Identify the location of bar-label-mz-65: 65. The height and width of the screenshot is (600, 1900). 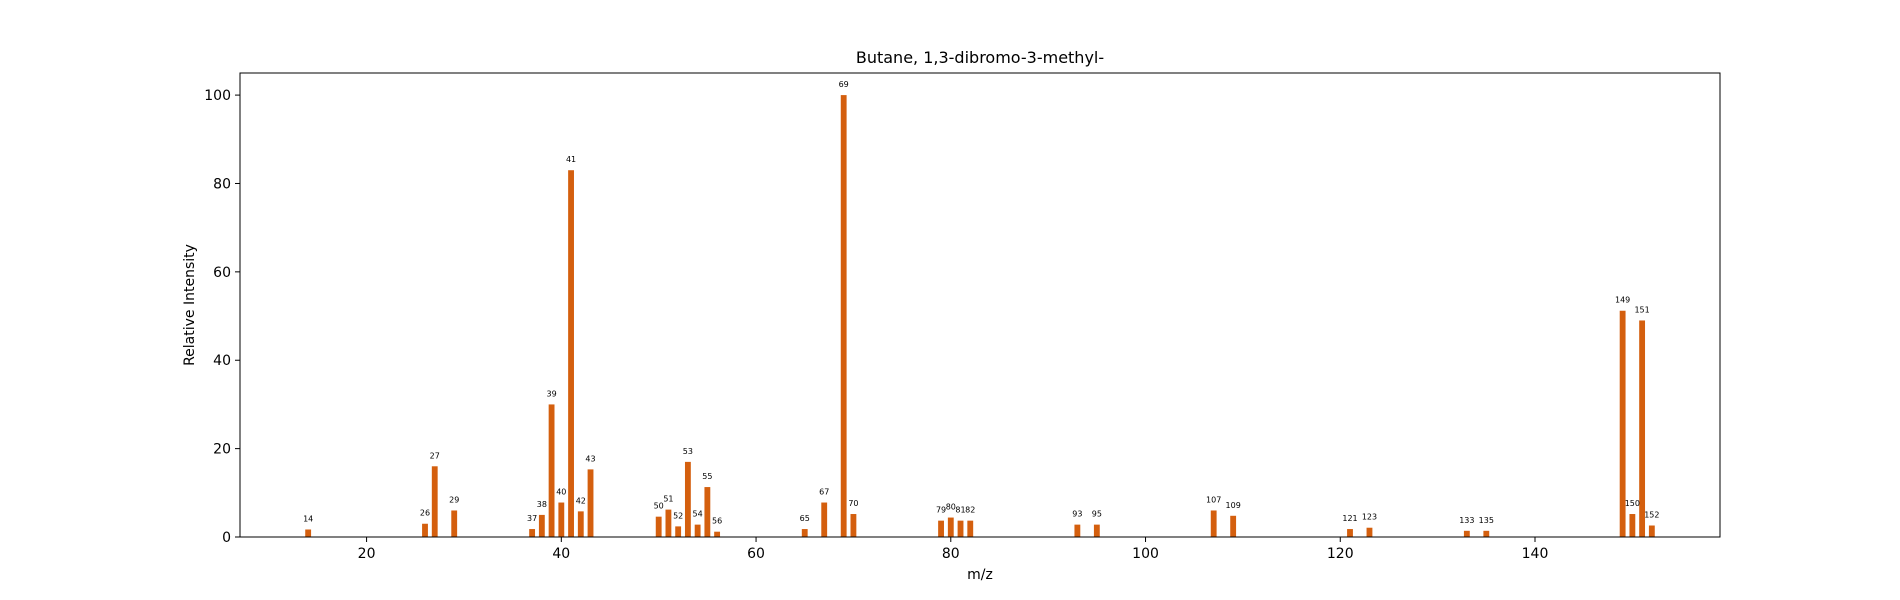
(805, 518).